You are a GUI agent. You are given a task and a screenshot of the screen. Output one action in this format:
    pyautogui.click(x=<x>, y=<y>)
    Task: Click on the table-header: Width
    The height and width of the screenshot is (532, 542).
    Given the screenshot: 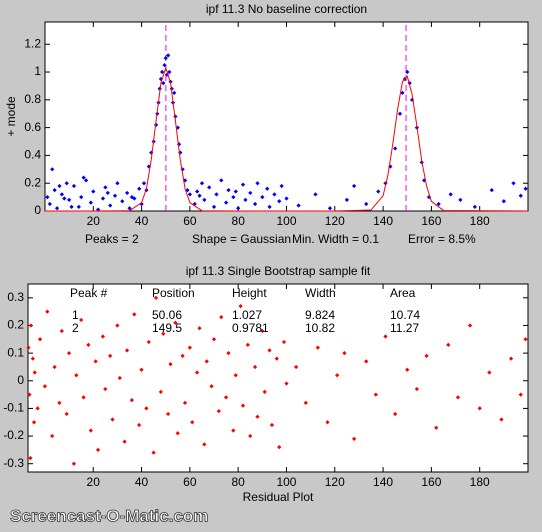 What is the action you would take?
    pyautogui.click(x=320, y=293)
    